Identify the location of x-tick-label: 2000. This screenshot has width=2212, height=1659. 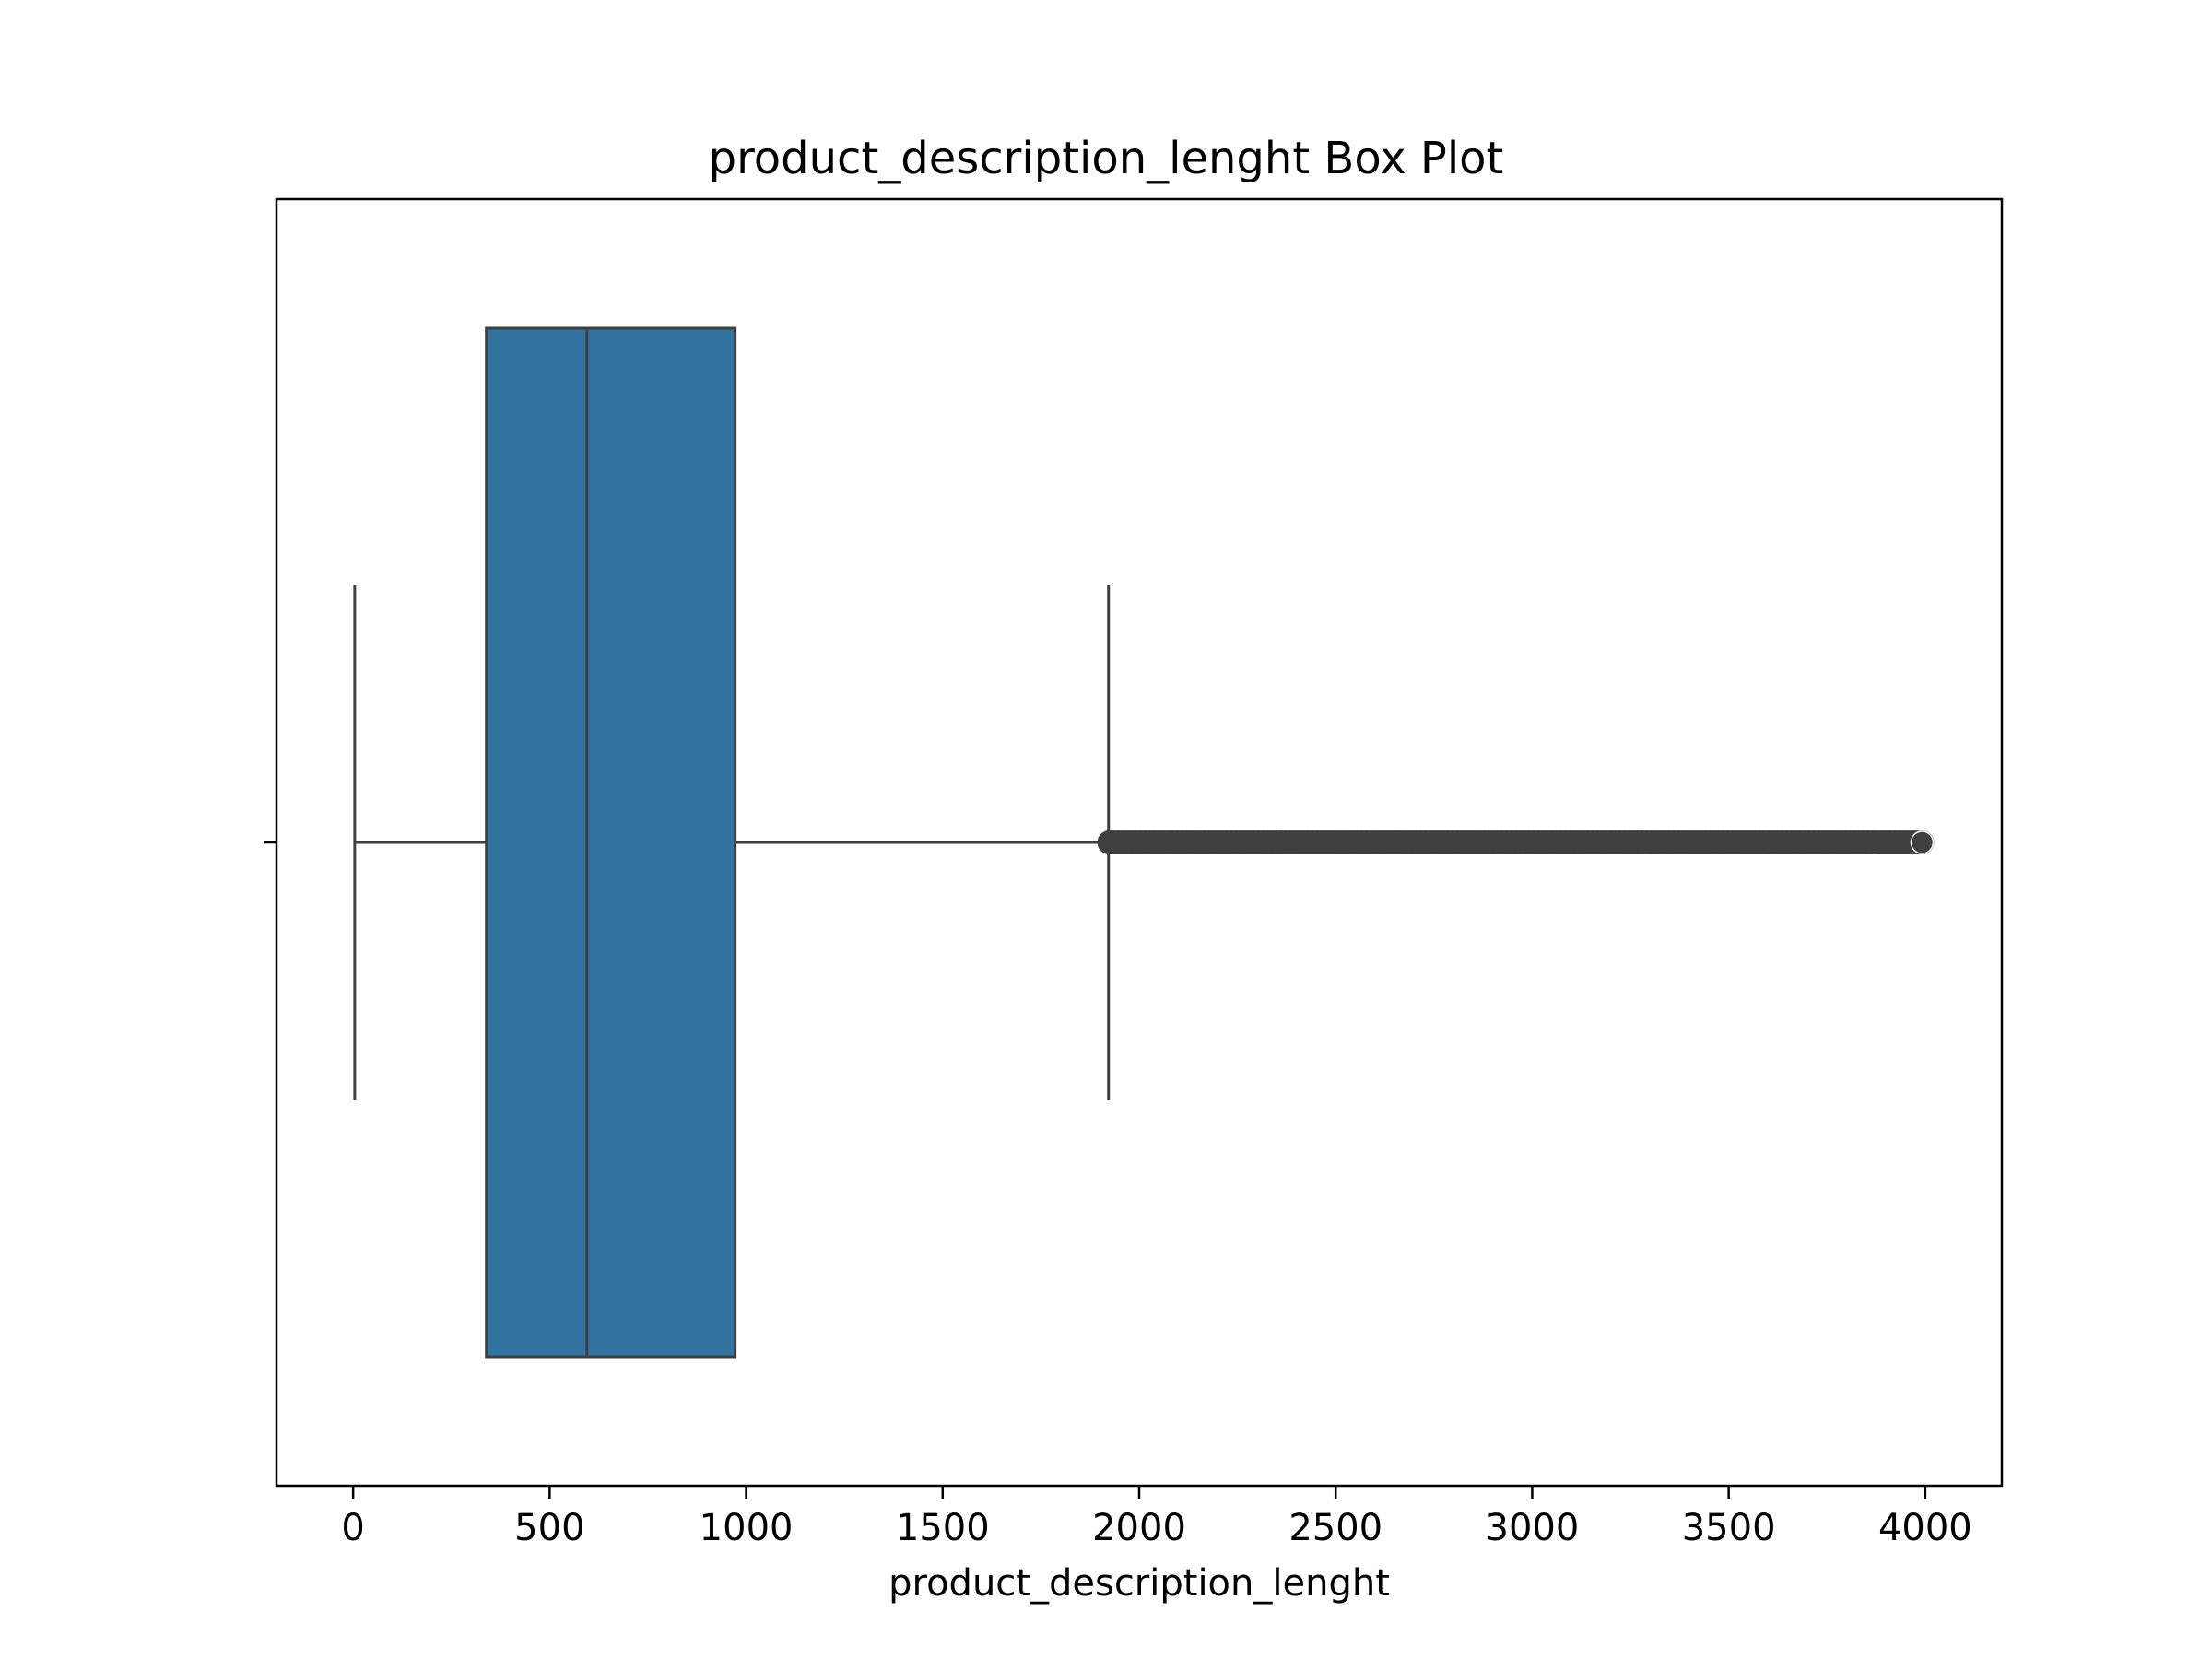
(1139, 1528).